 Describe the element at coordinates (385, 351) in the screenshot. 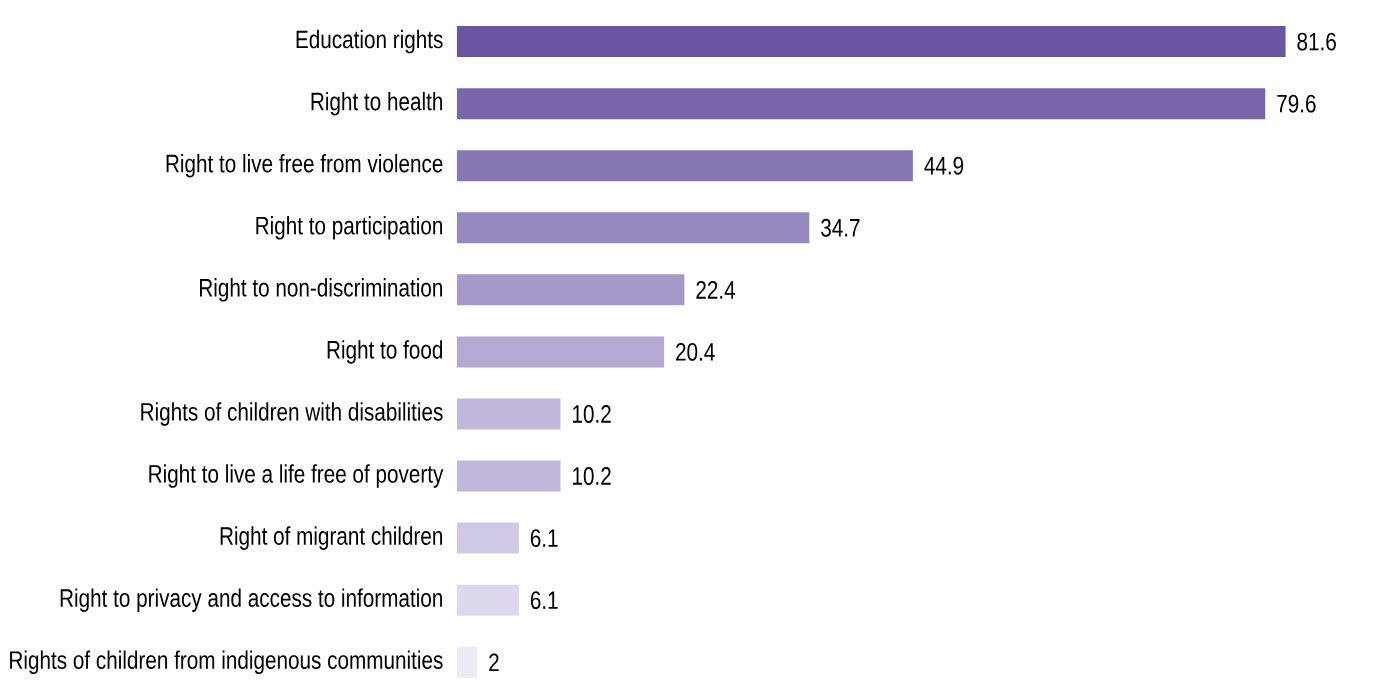

I see `y-tick-label: Right to food` at that location.